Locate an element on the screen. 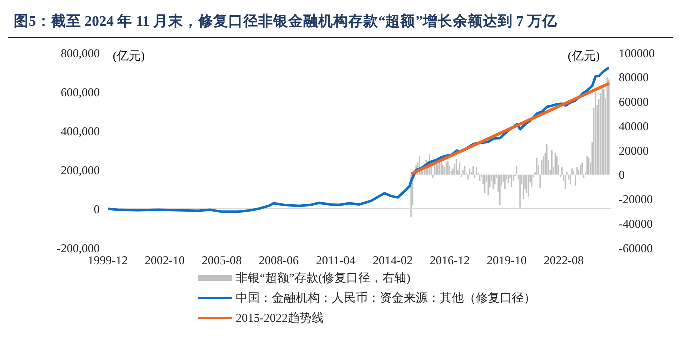  y-tick-label: -200,000 is located at coordinates (78, 248).